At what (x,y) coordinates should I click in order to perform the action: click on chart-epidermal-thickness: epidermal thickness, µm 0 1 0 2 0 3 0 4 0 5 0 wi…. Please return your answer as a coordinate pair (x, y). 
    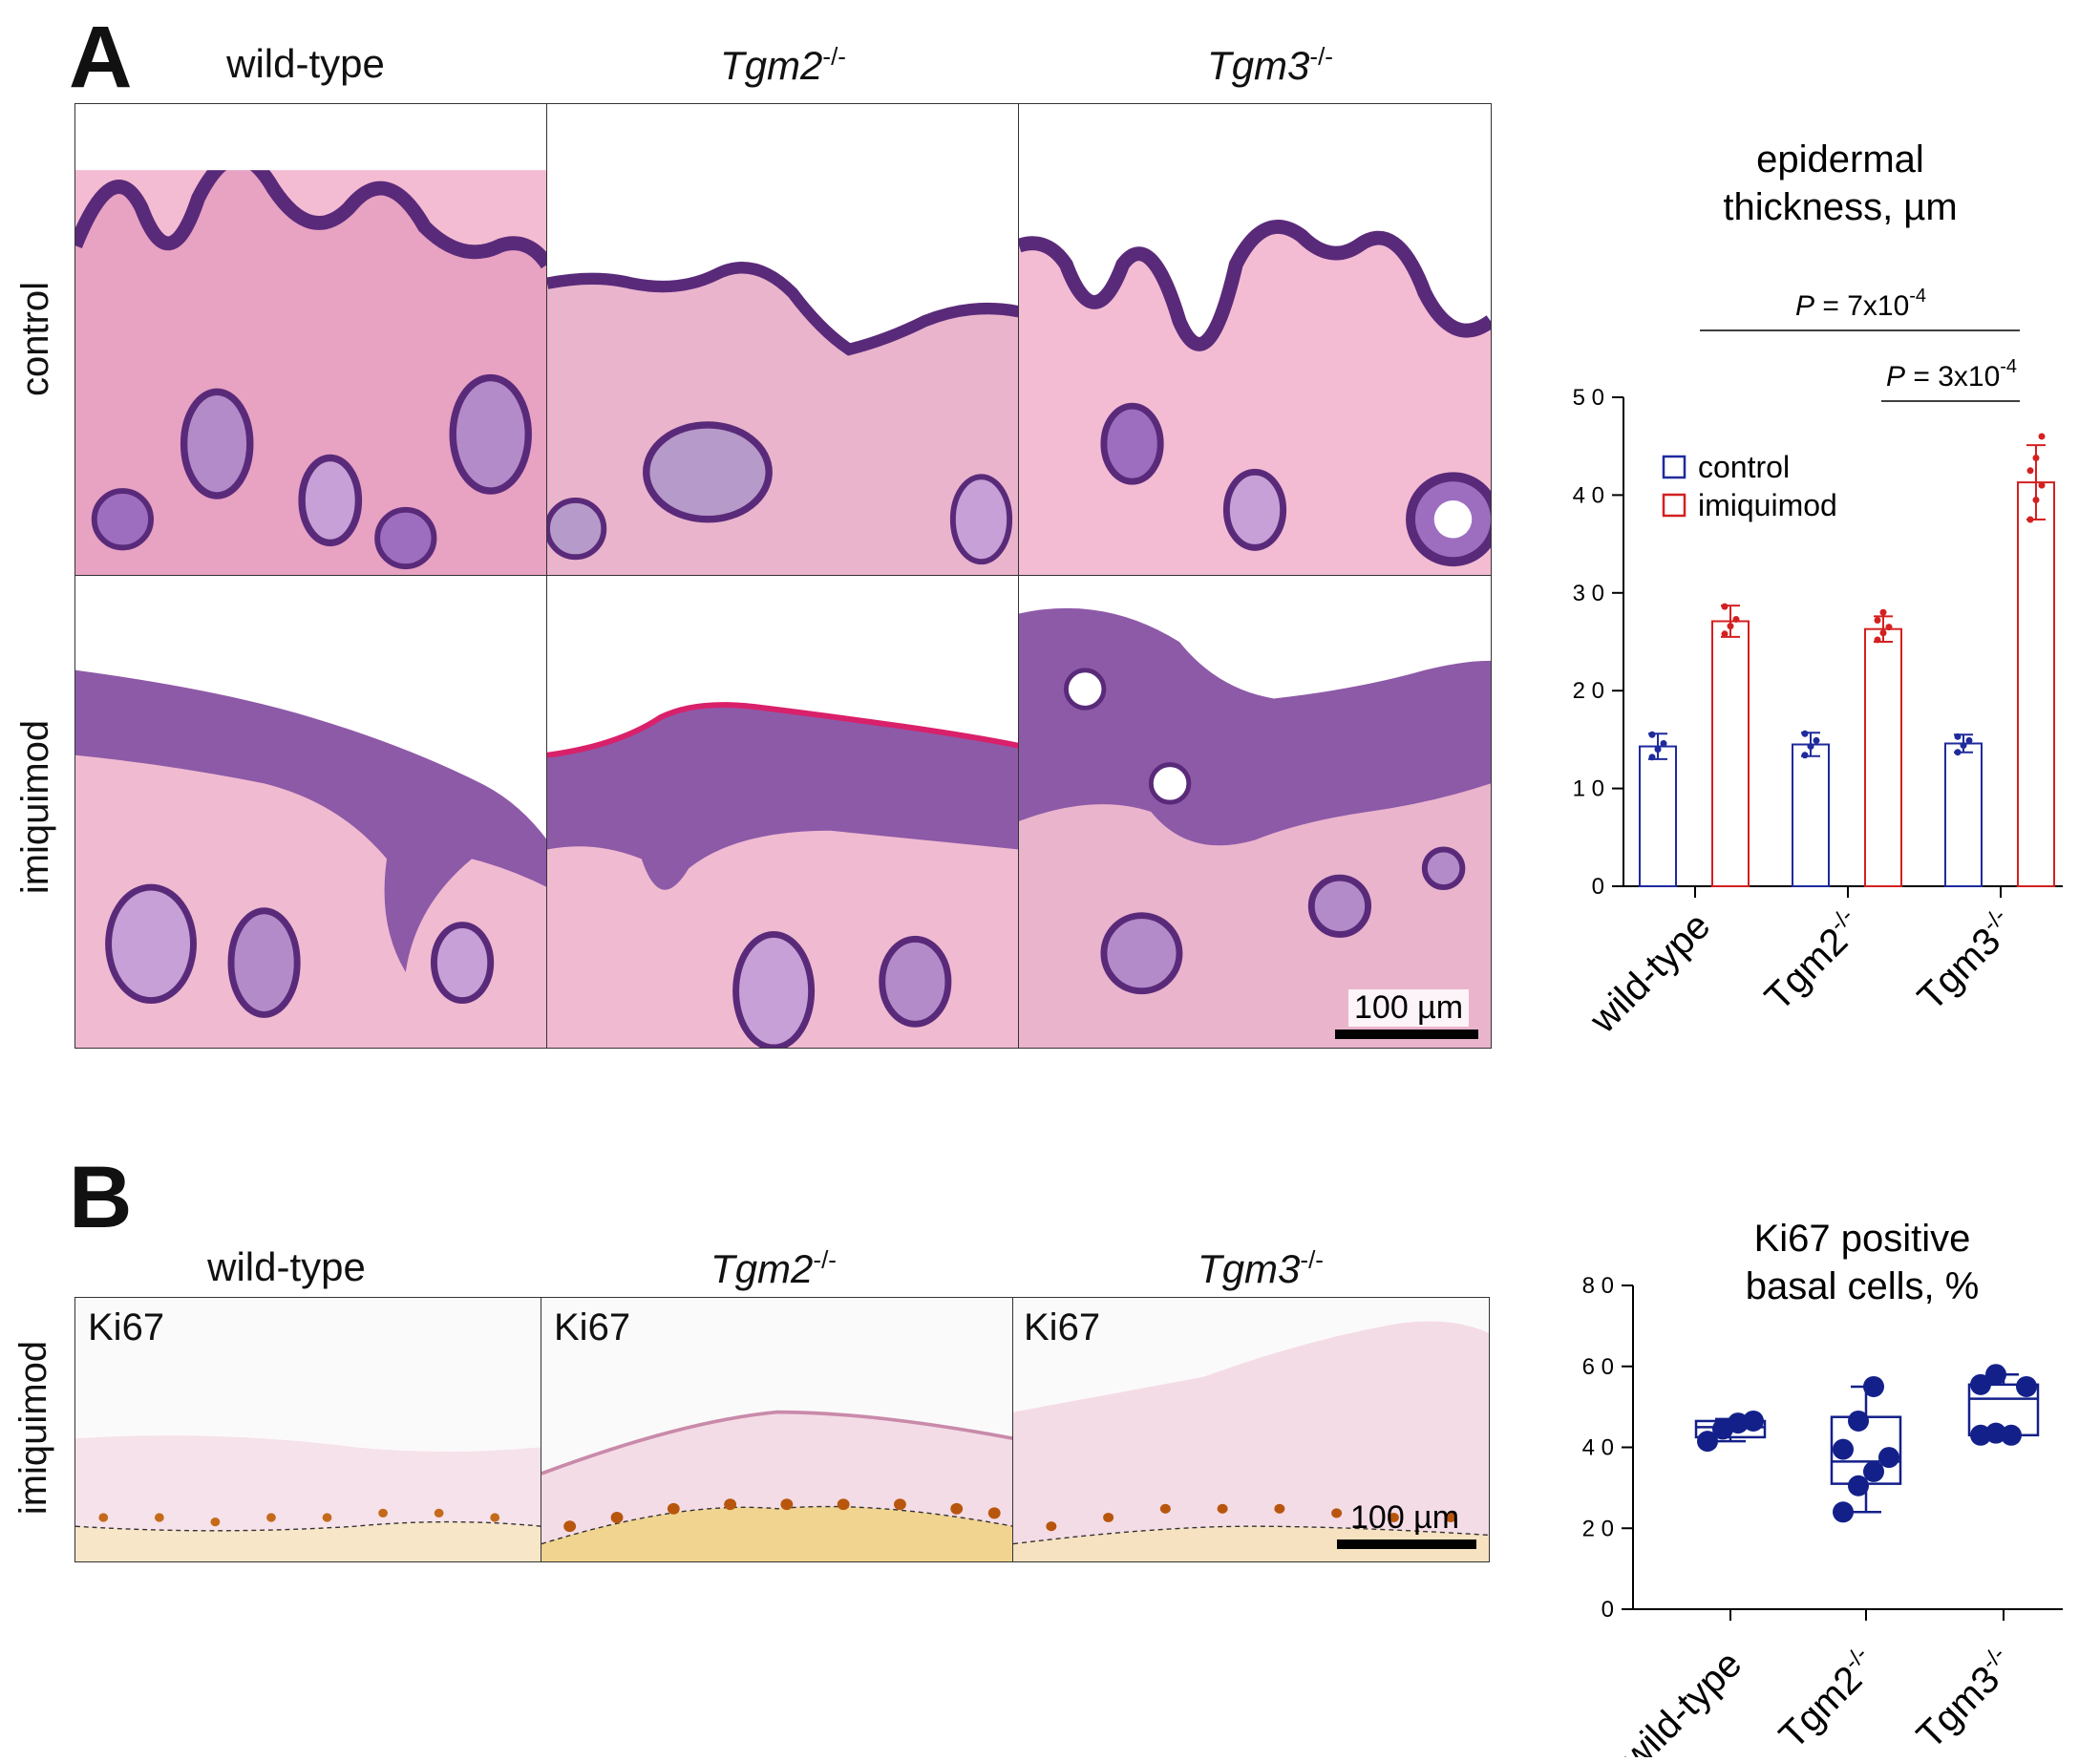
    Looking at the image, I should click on (1818, 590).